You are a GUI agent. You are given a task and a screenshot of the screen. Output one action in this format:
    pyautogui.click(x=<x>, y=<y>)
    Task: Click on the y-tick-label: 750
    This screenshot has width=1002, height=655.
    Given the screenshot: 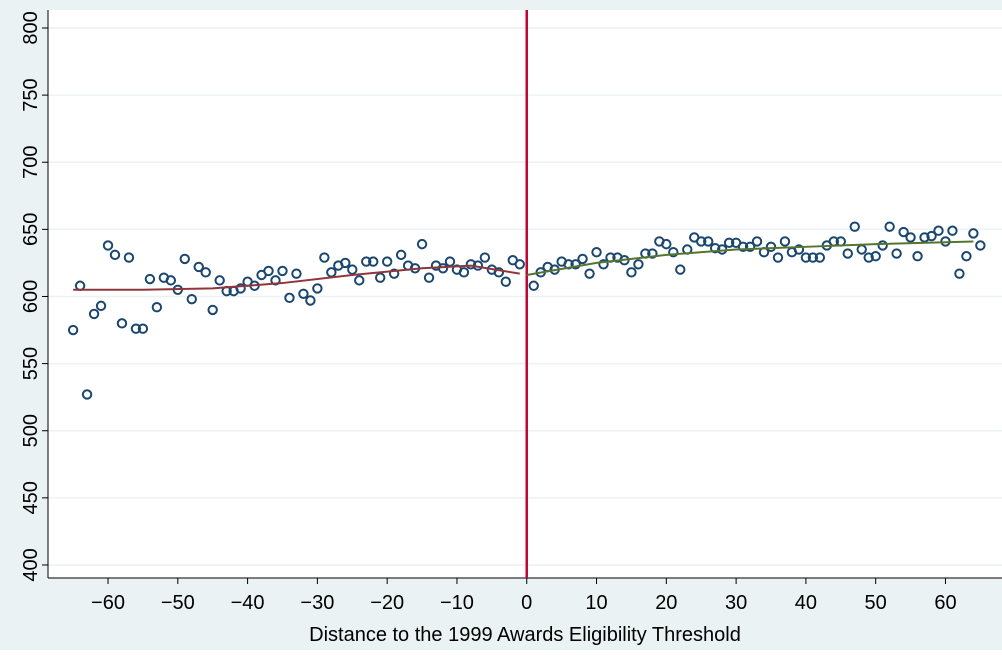 What is the action you would take?
    pyautogui.click(x=31, y=94)
    